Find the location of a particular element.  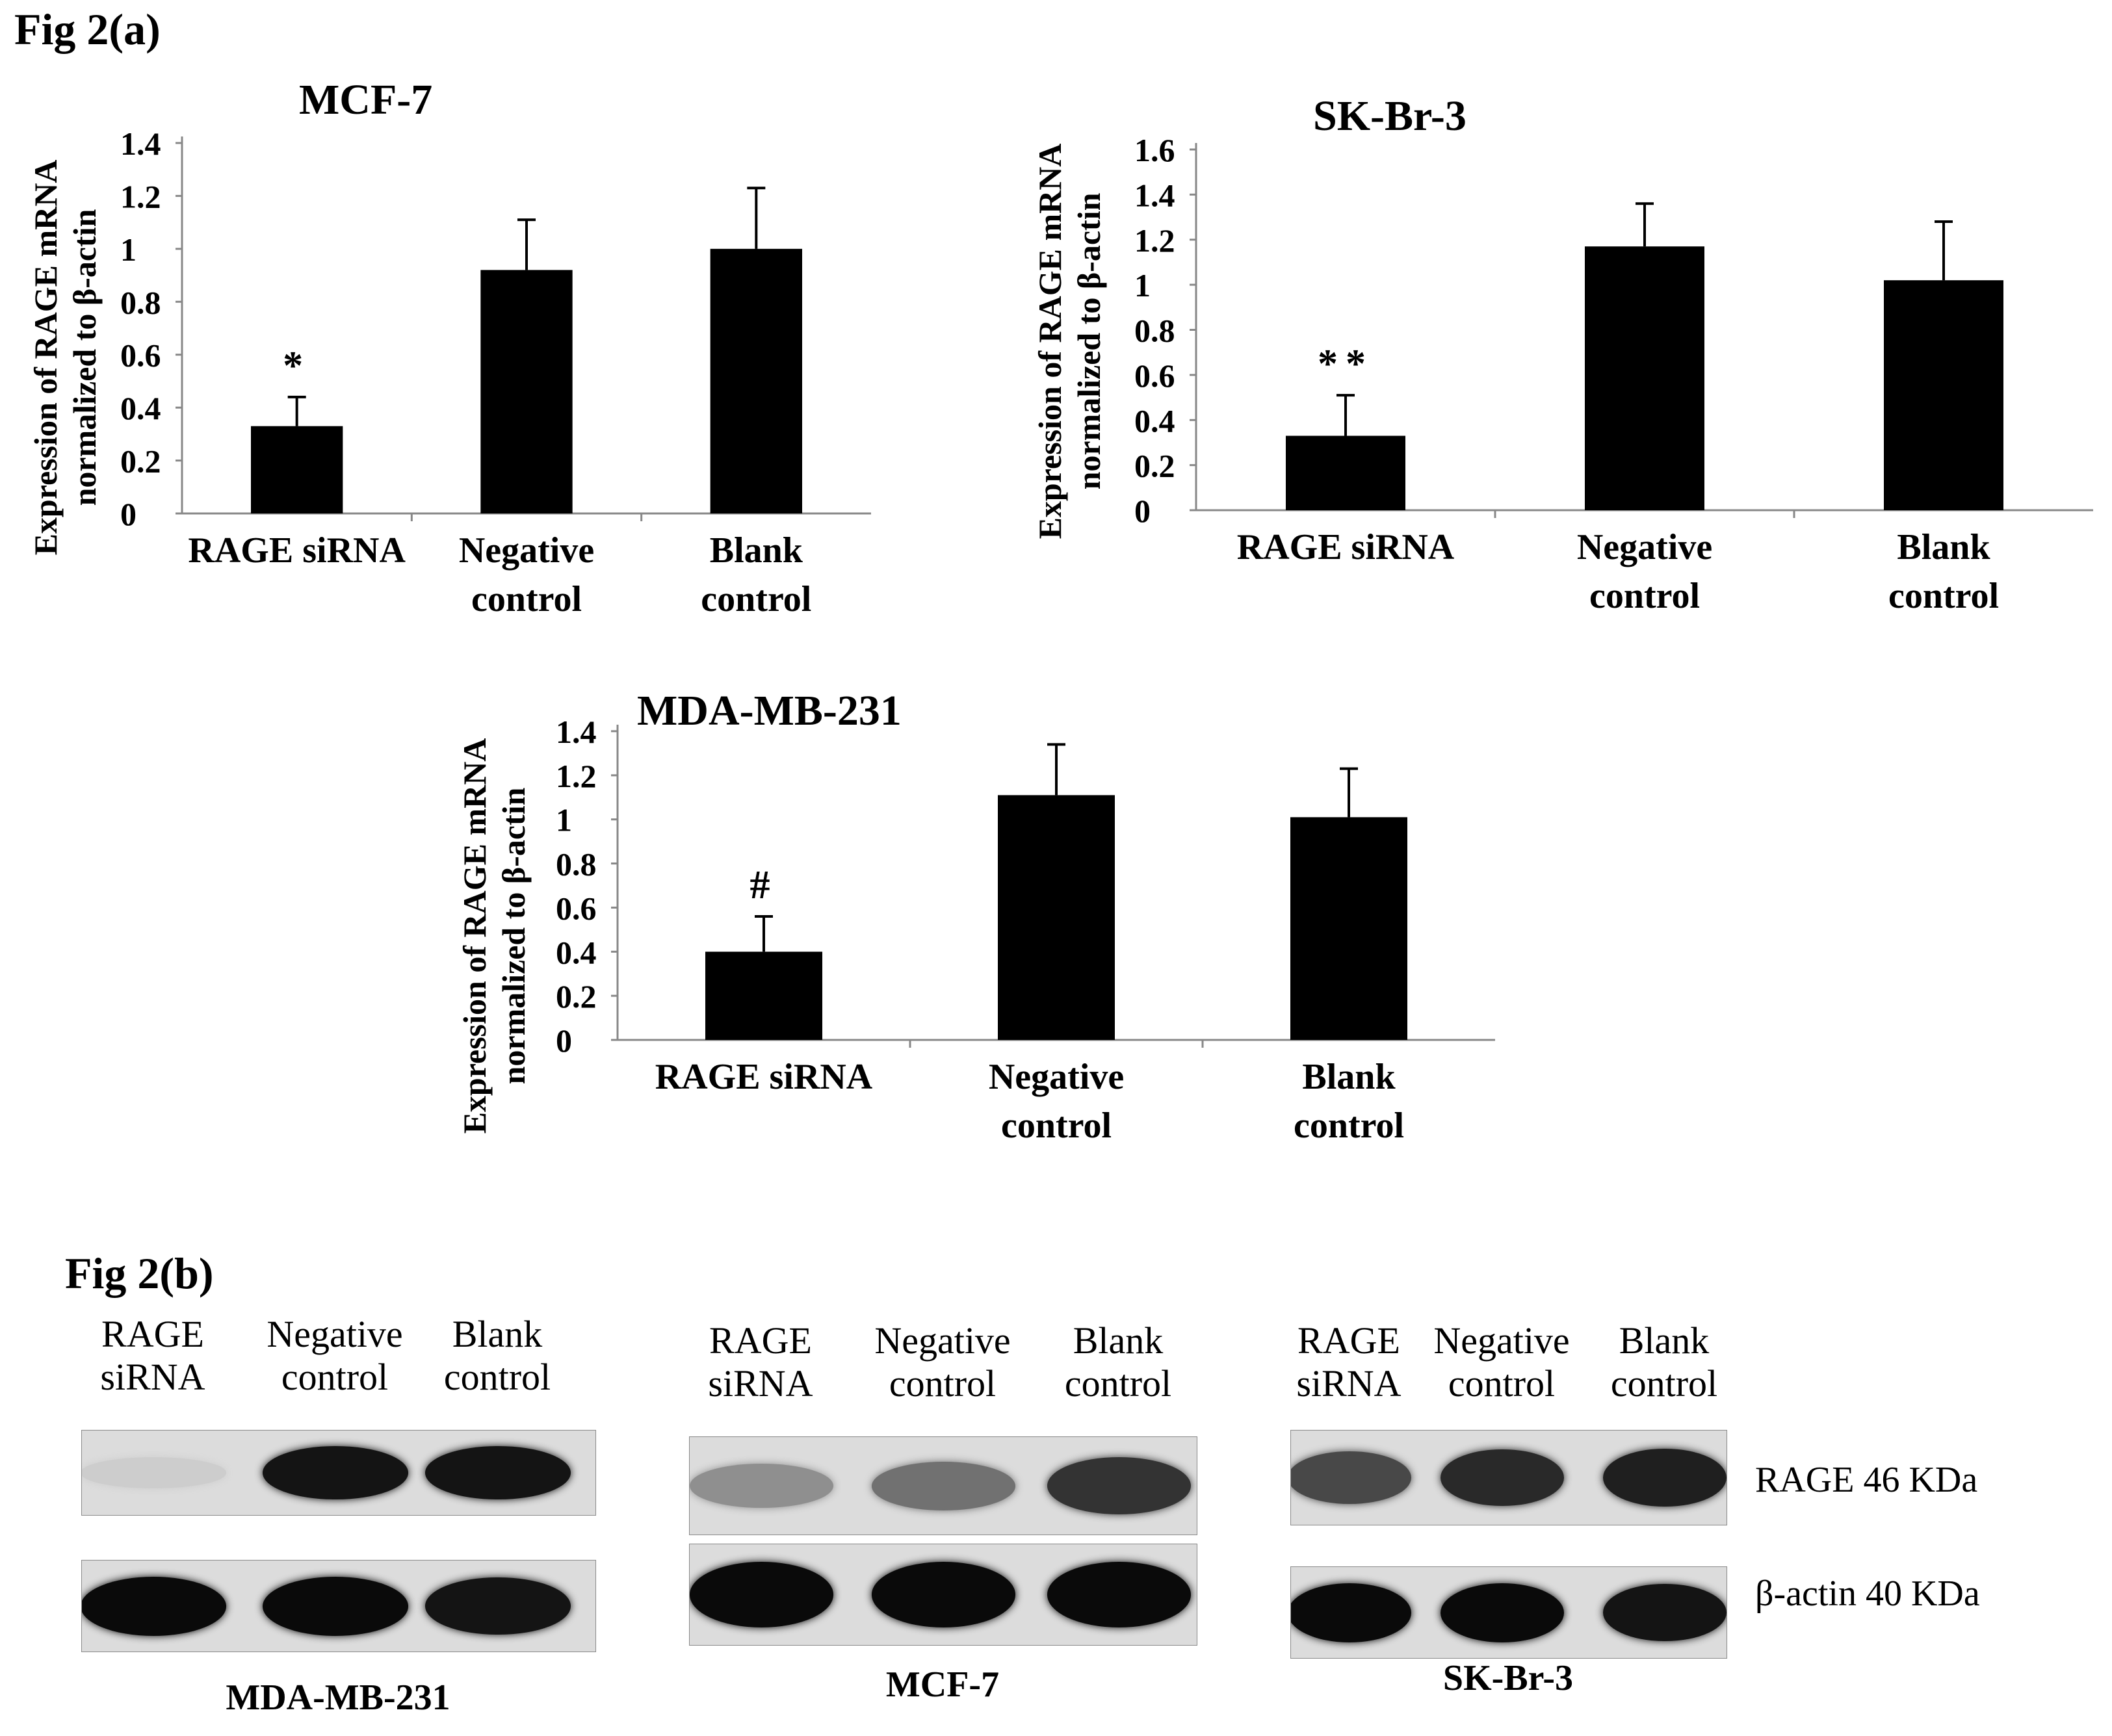

rage-marker-label: RAGE 46 KDa is located at coordinates (1866, 1480).